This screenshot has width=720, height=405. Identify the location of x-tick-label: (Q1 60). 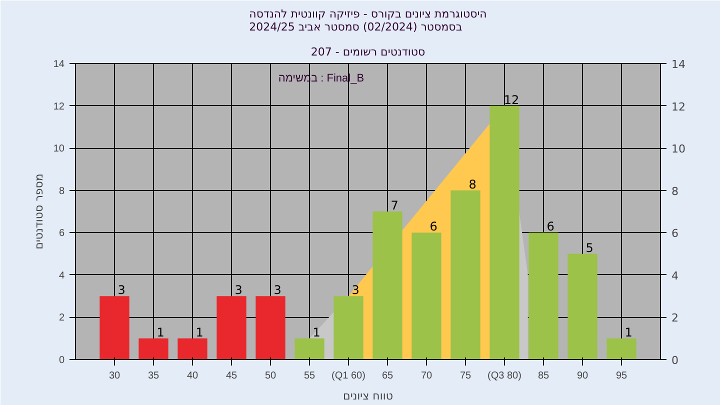
(349, 376).